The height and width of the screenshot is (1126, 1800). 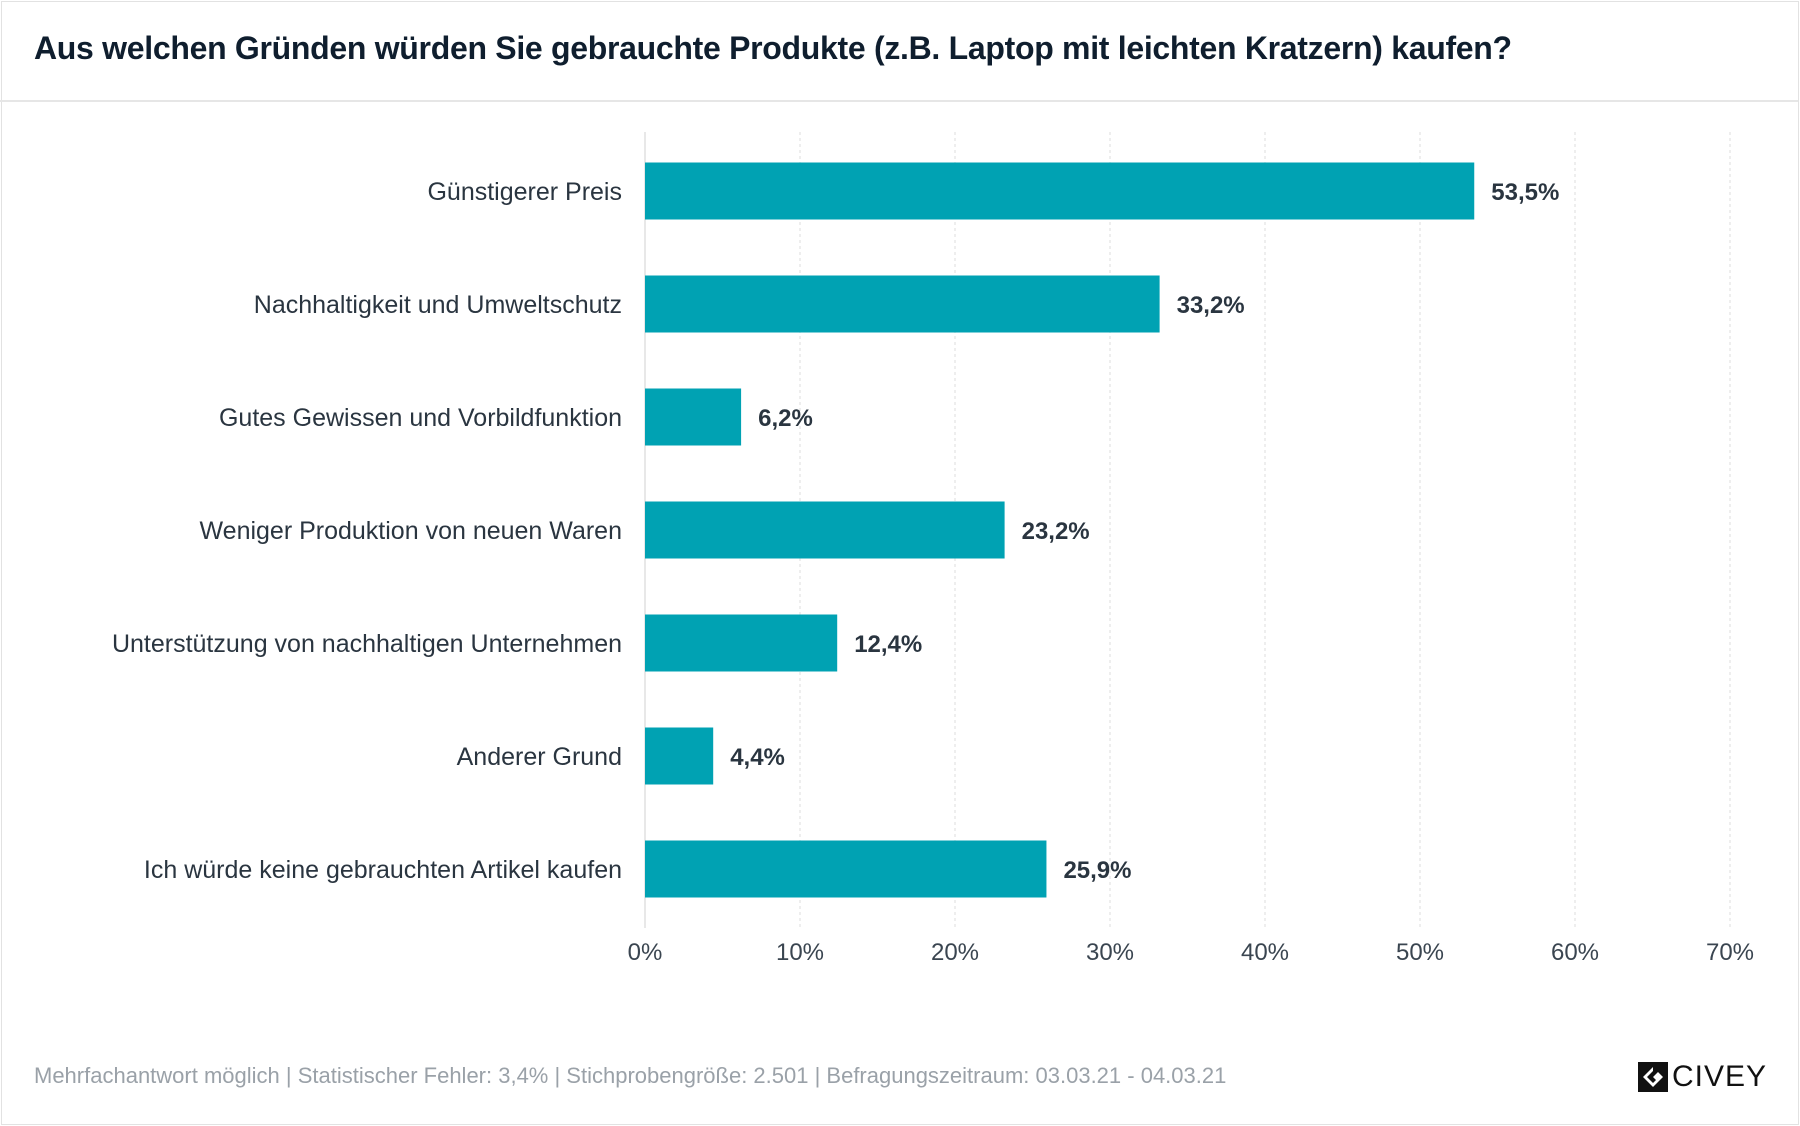 What do you see at coordinates (1097, 870) in the screenshot?
I see `data-label: 25,9%` at bounding box center [1097, 870].